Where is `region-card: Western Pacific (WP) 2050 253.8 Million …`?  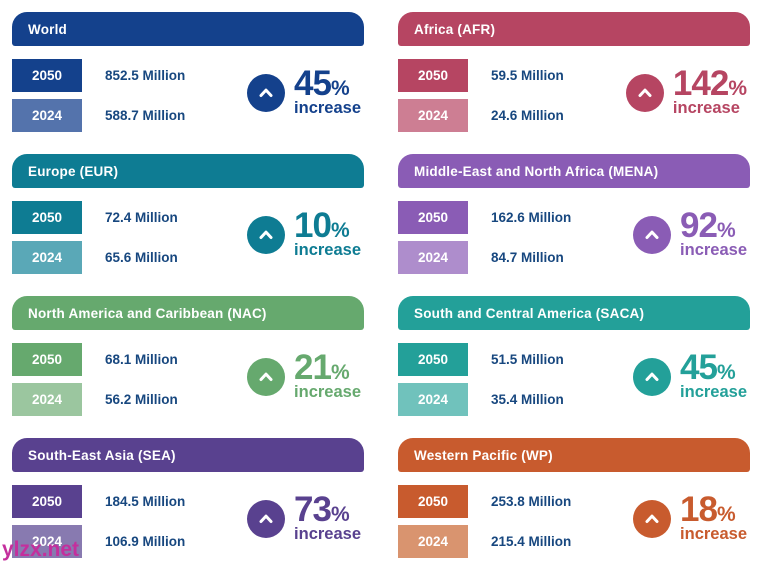 region-card: Western Pacific (WP) 2050 253.8 Million … is located at coordinates (574, 498).